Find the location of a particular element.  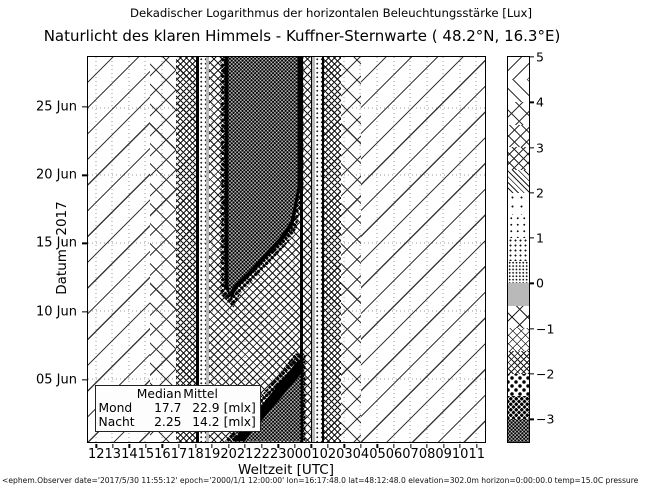

y-tick-label: 15 Jun is located at coordinates (56, 243).